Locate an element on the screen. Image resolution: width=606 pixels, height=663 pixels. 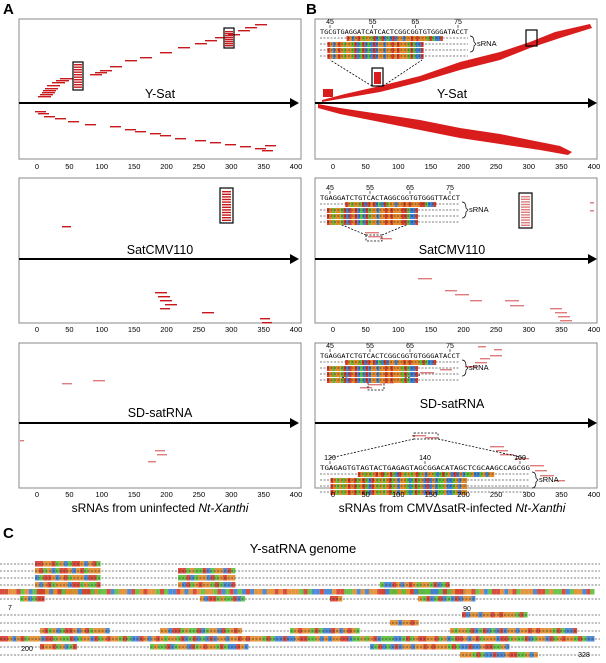
tick-label: 400 is located at coordinates (594, 329).